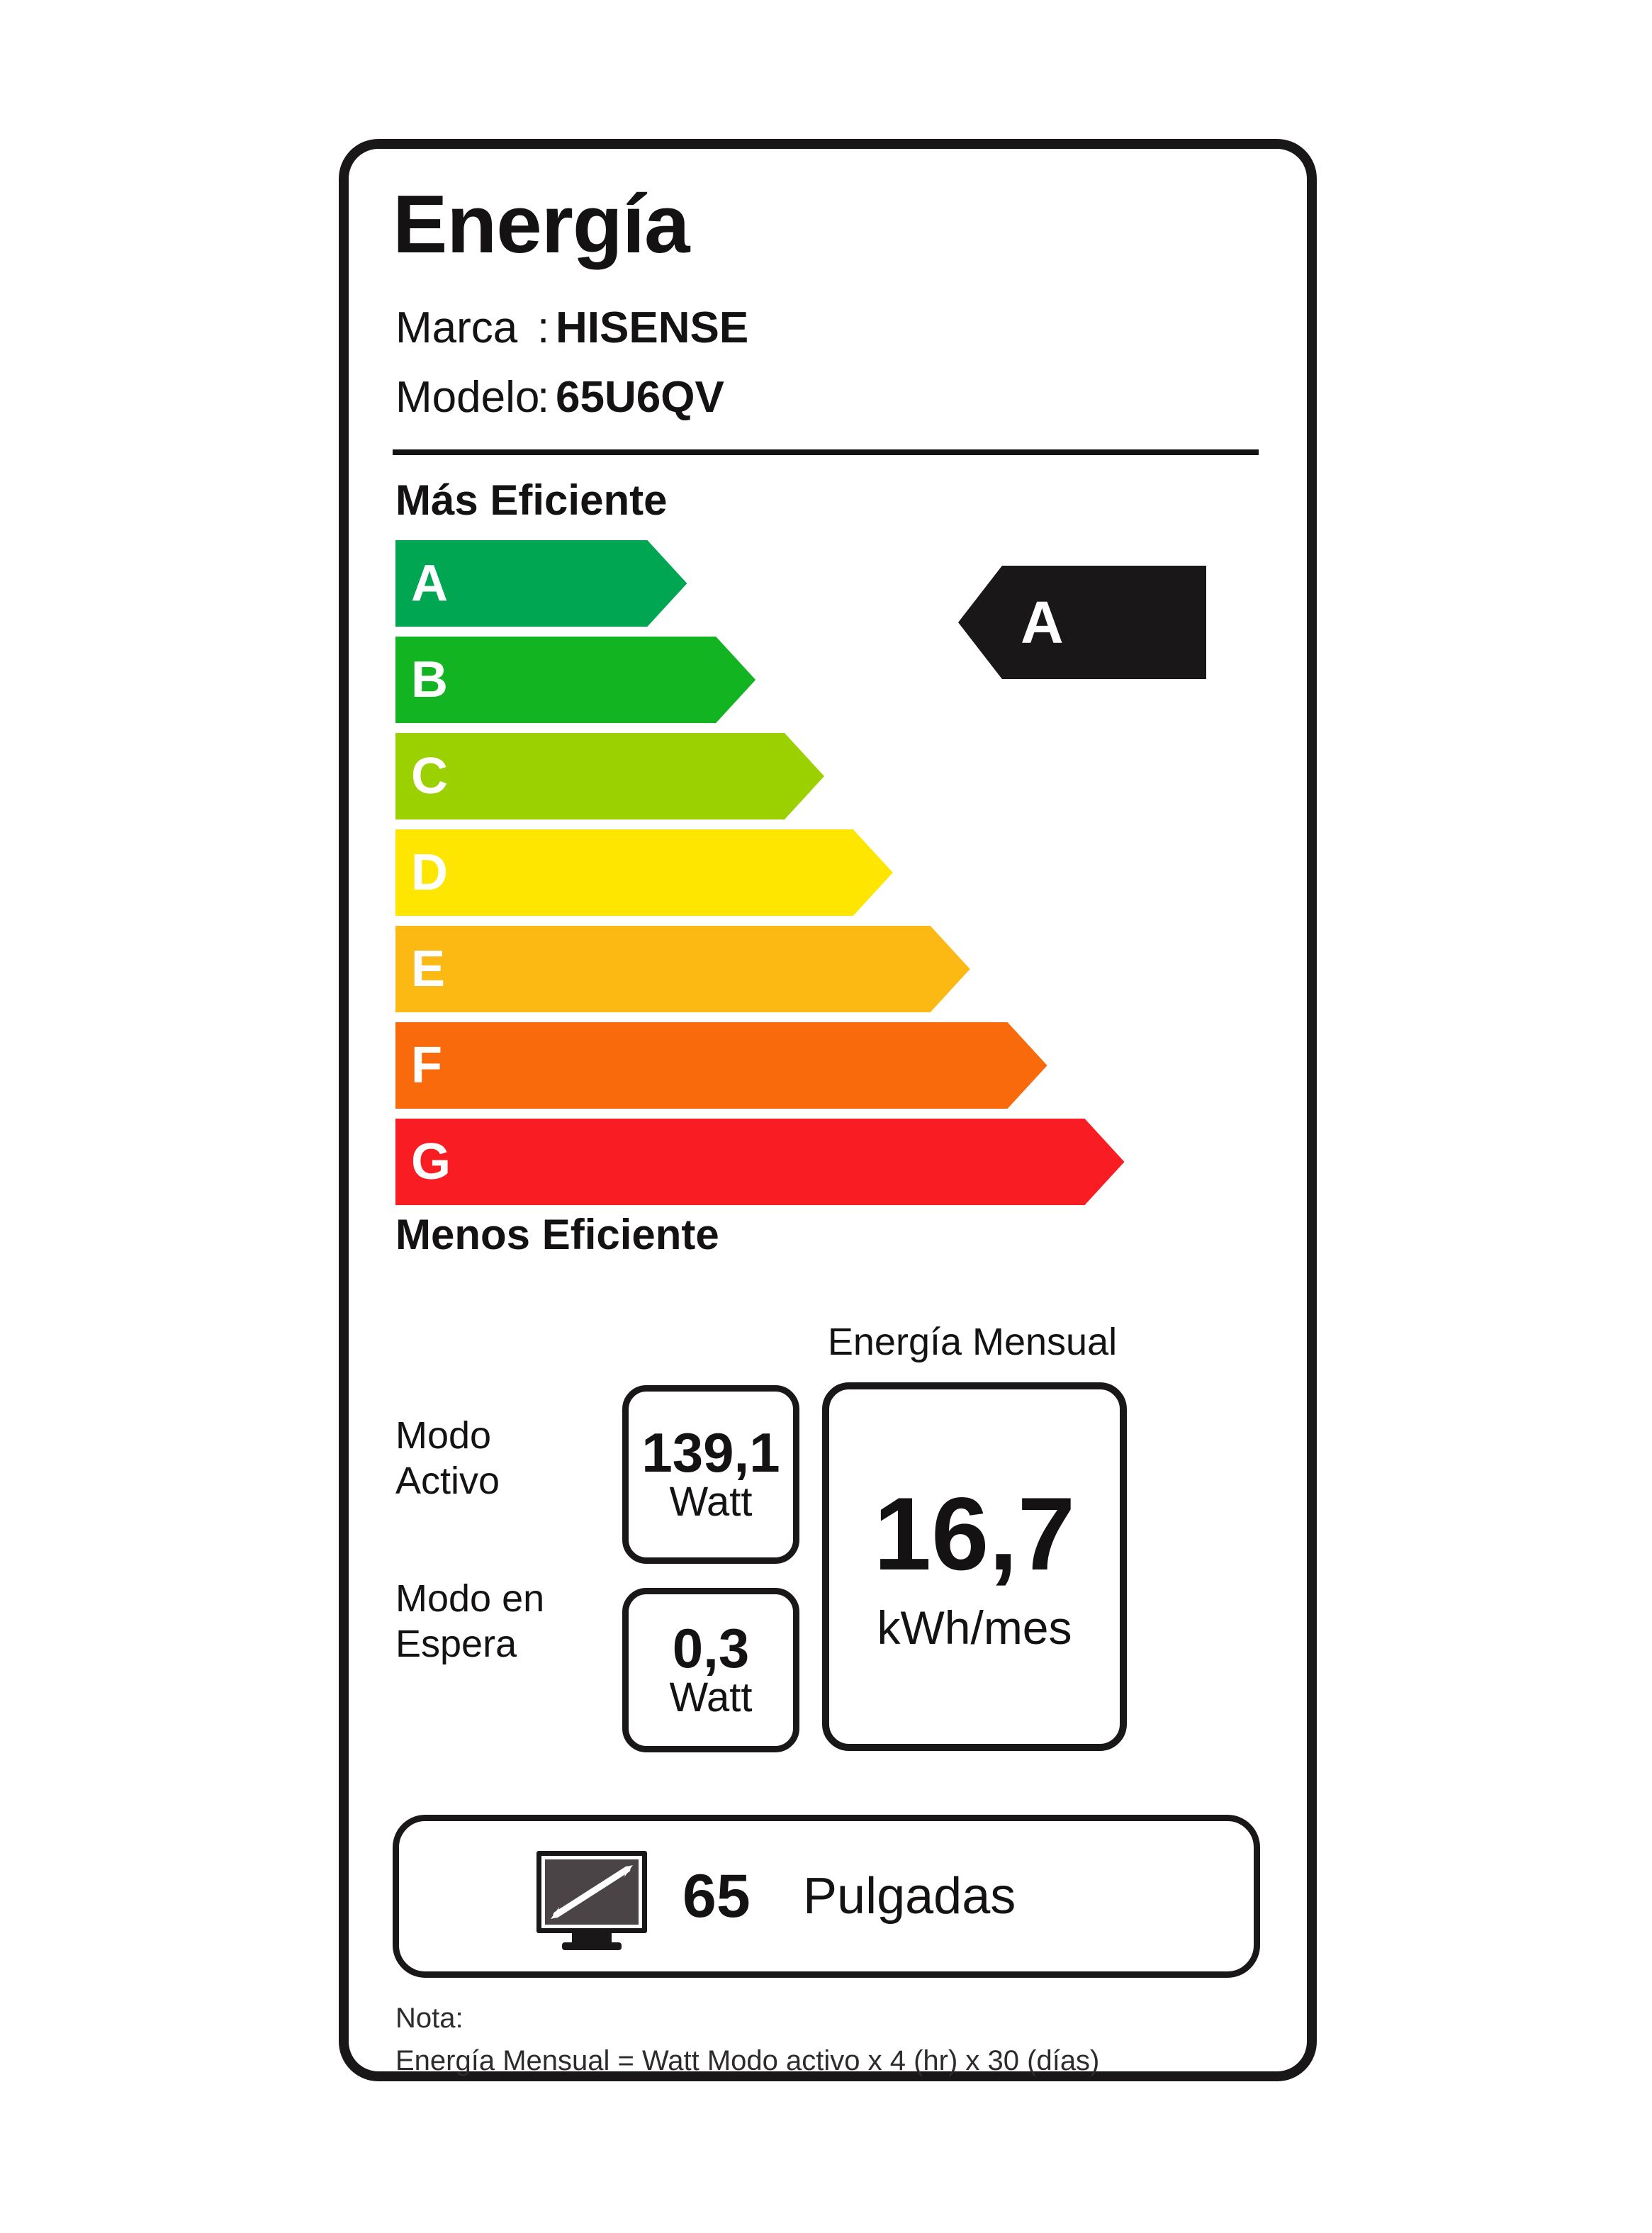 The image size is (1652, 2233). I want to click on standby-power-unit: Watt, so click(711, 1697).